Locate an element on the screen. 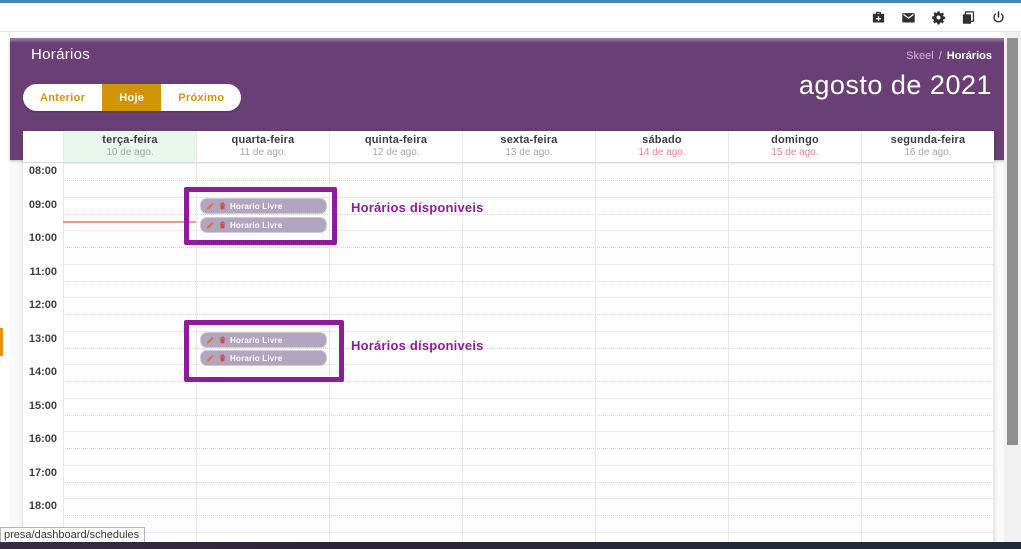  event-horario-livre-1: Horario Livre is located at coordinates (263, 206).